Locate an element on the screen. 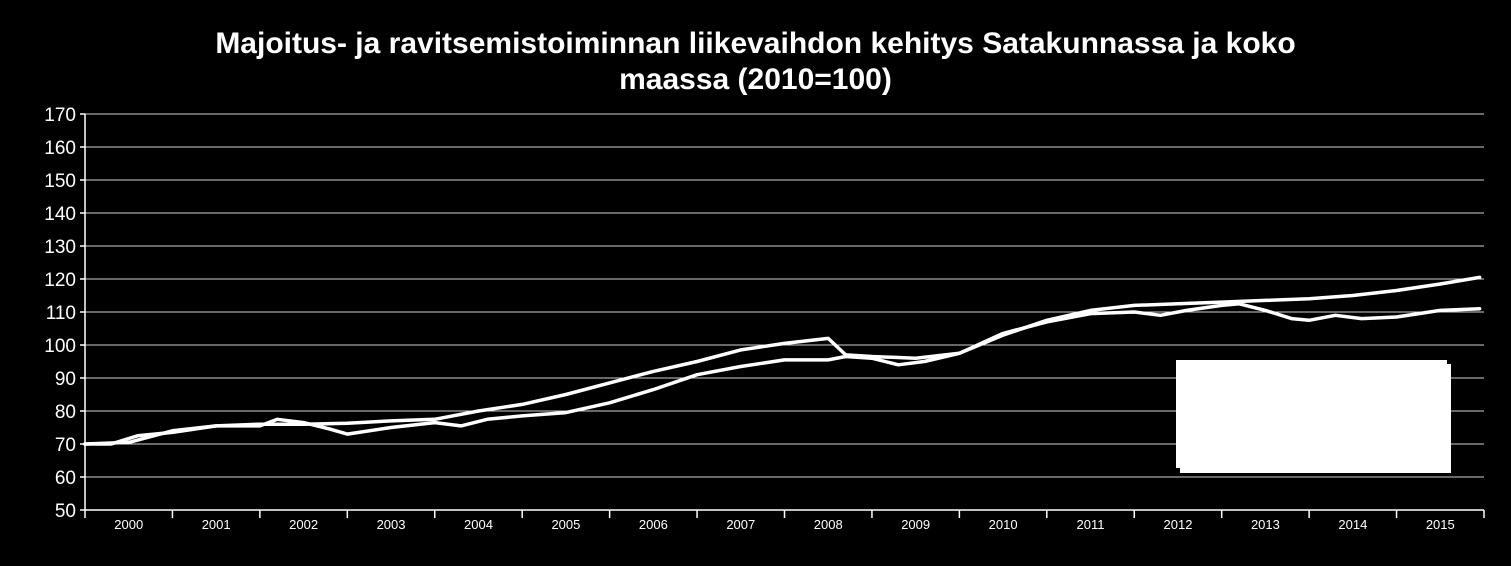  x-tick-label: 2009 is located at coordinates (915, 524).